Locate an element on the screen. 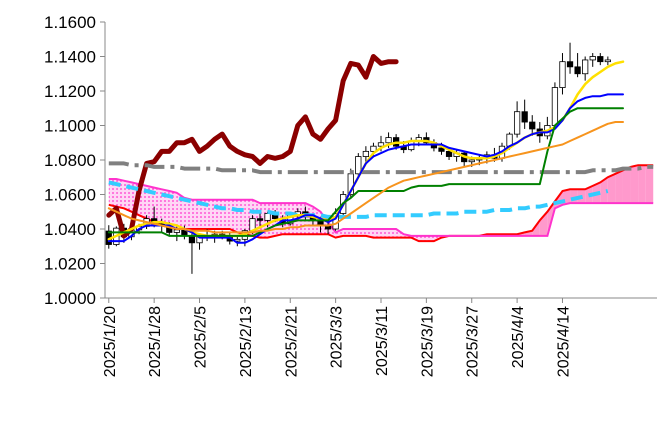 Image resolution: width=657 pixels, height=430 pixels. y-tick-label: 1.0600 is located at coordinates (70, 195).